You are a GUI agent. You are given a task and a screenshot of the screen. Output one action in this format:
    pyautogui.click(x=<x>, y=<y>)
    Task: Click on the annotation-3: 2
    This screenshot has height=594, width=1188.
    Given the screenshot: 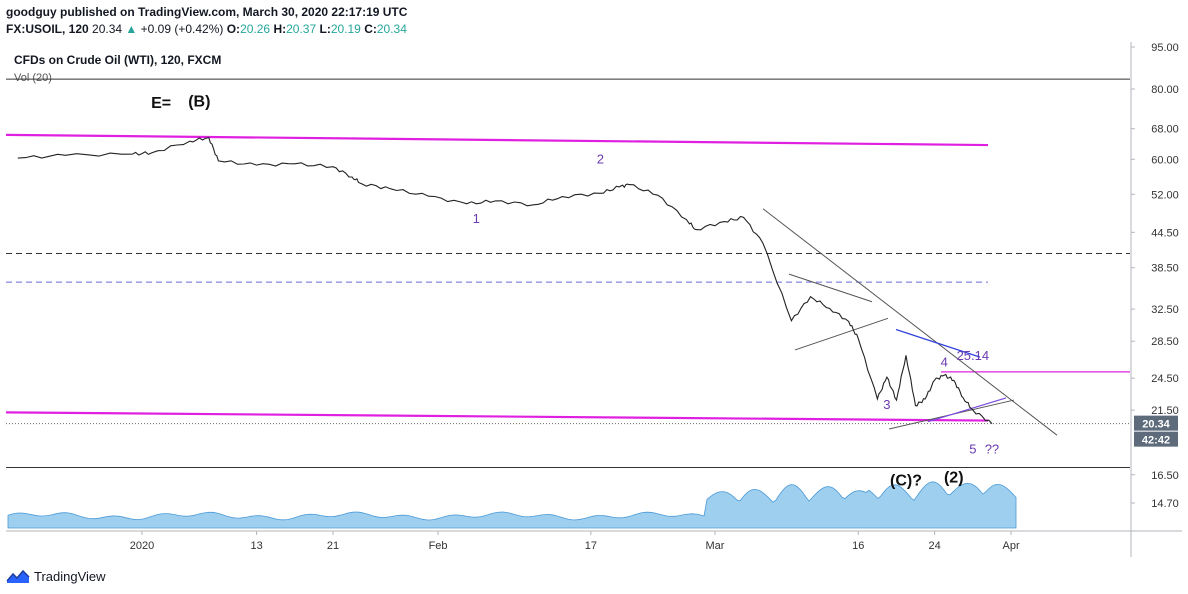 What is the action you would take?
    pyautogui.click(x=600, y=158)
    